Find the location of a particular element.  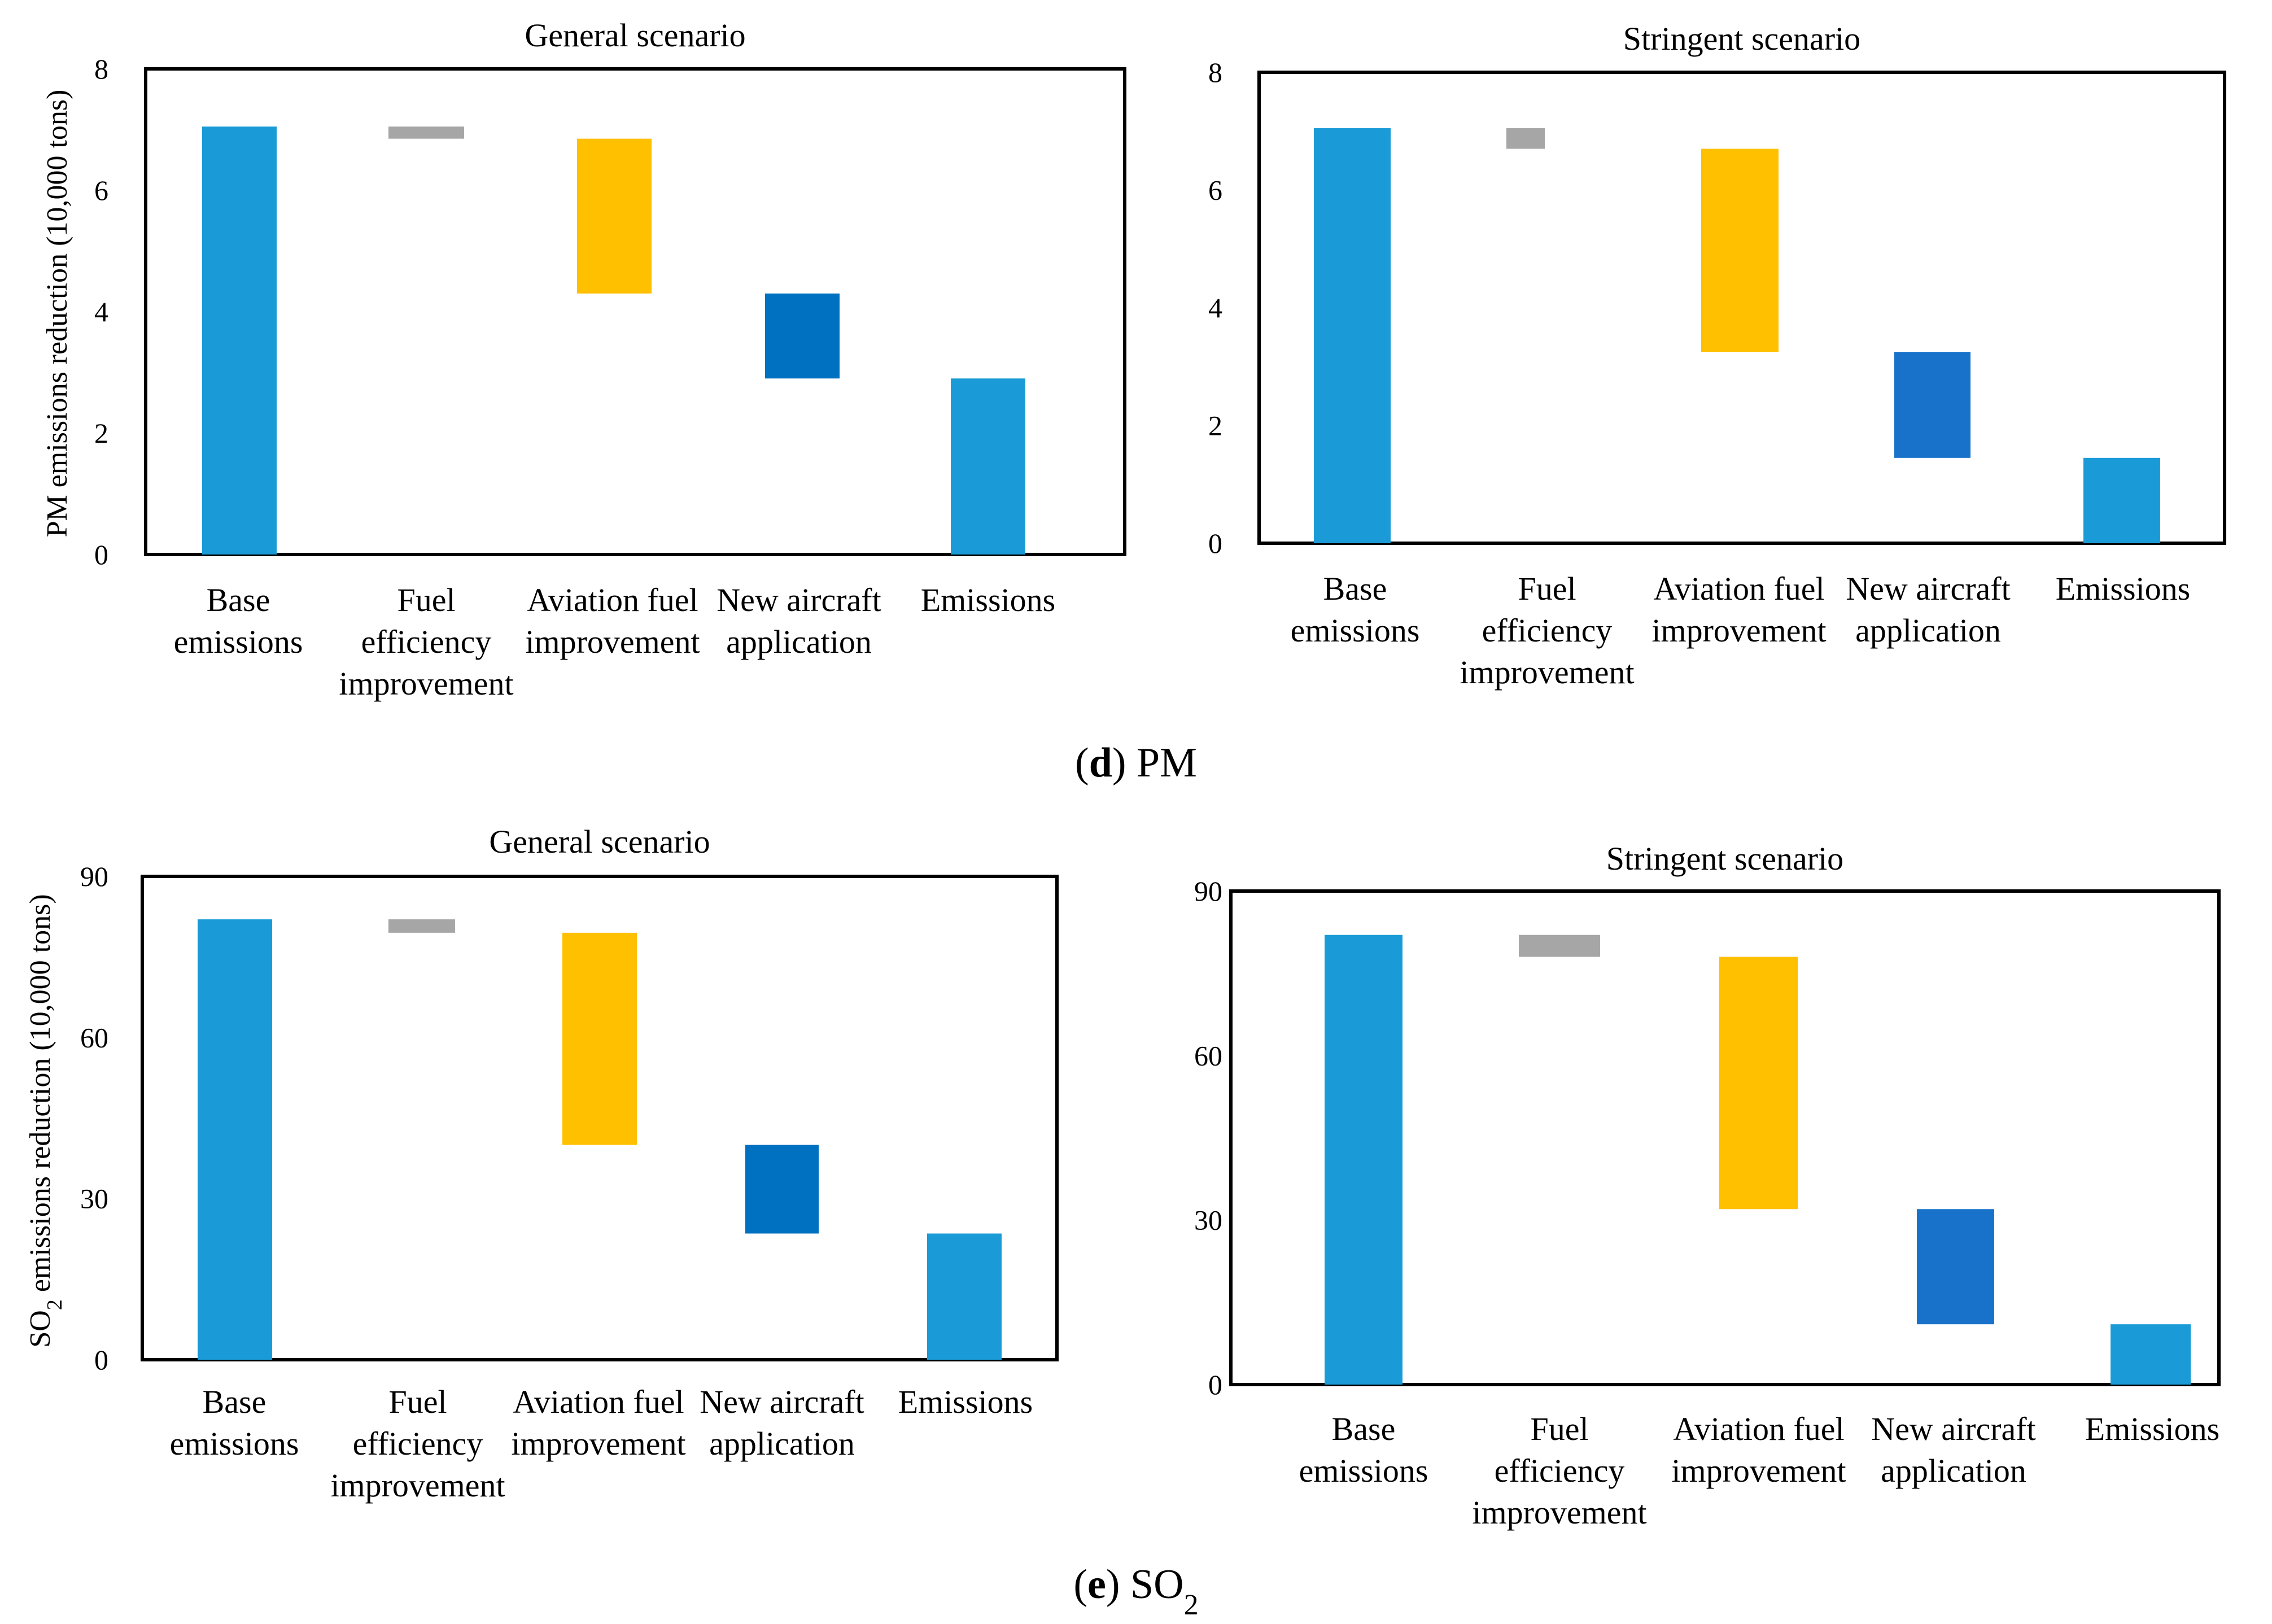

pm_stringent-category-0: Base emissions is located at coordinates (1355, 609).